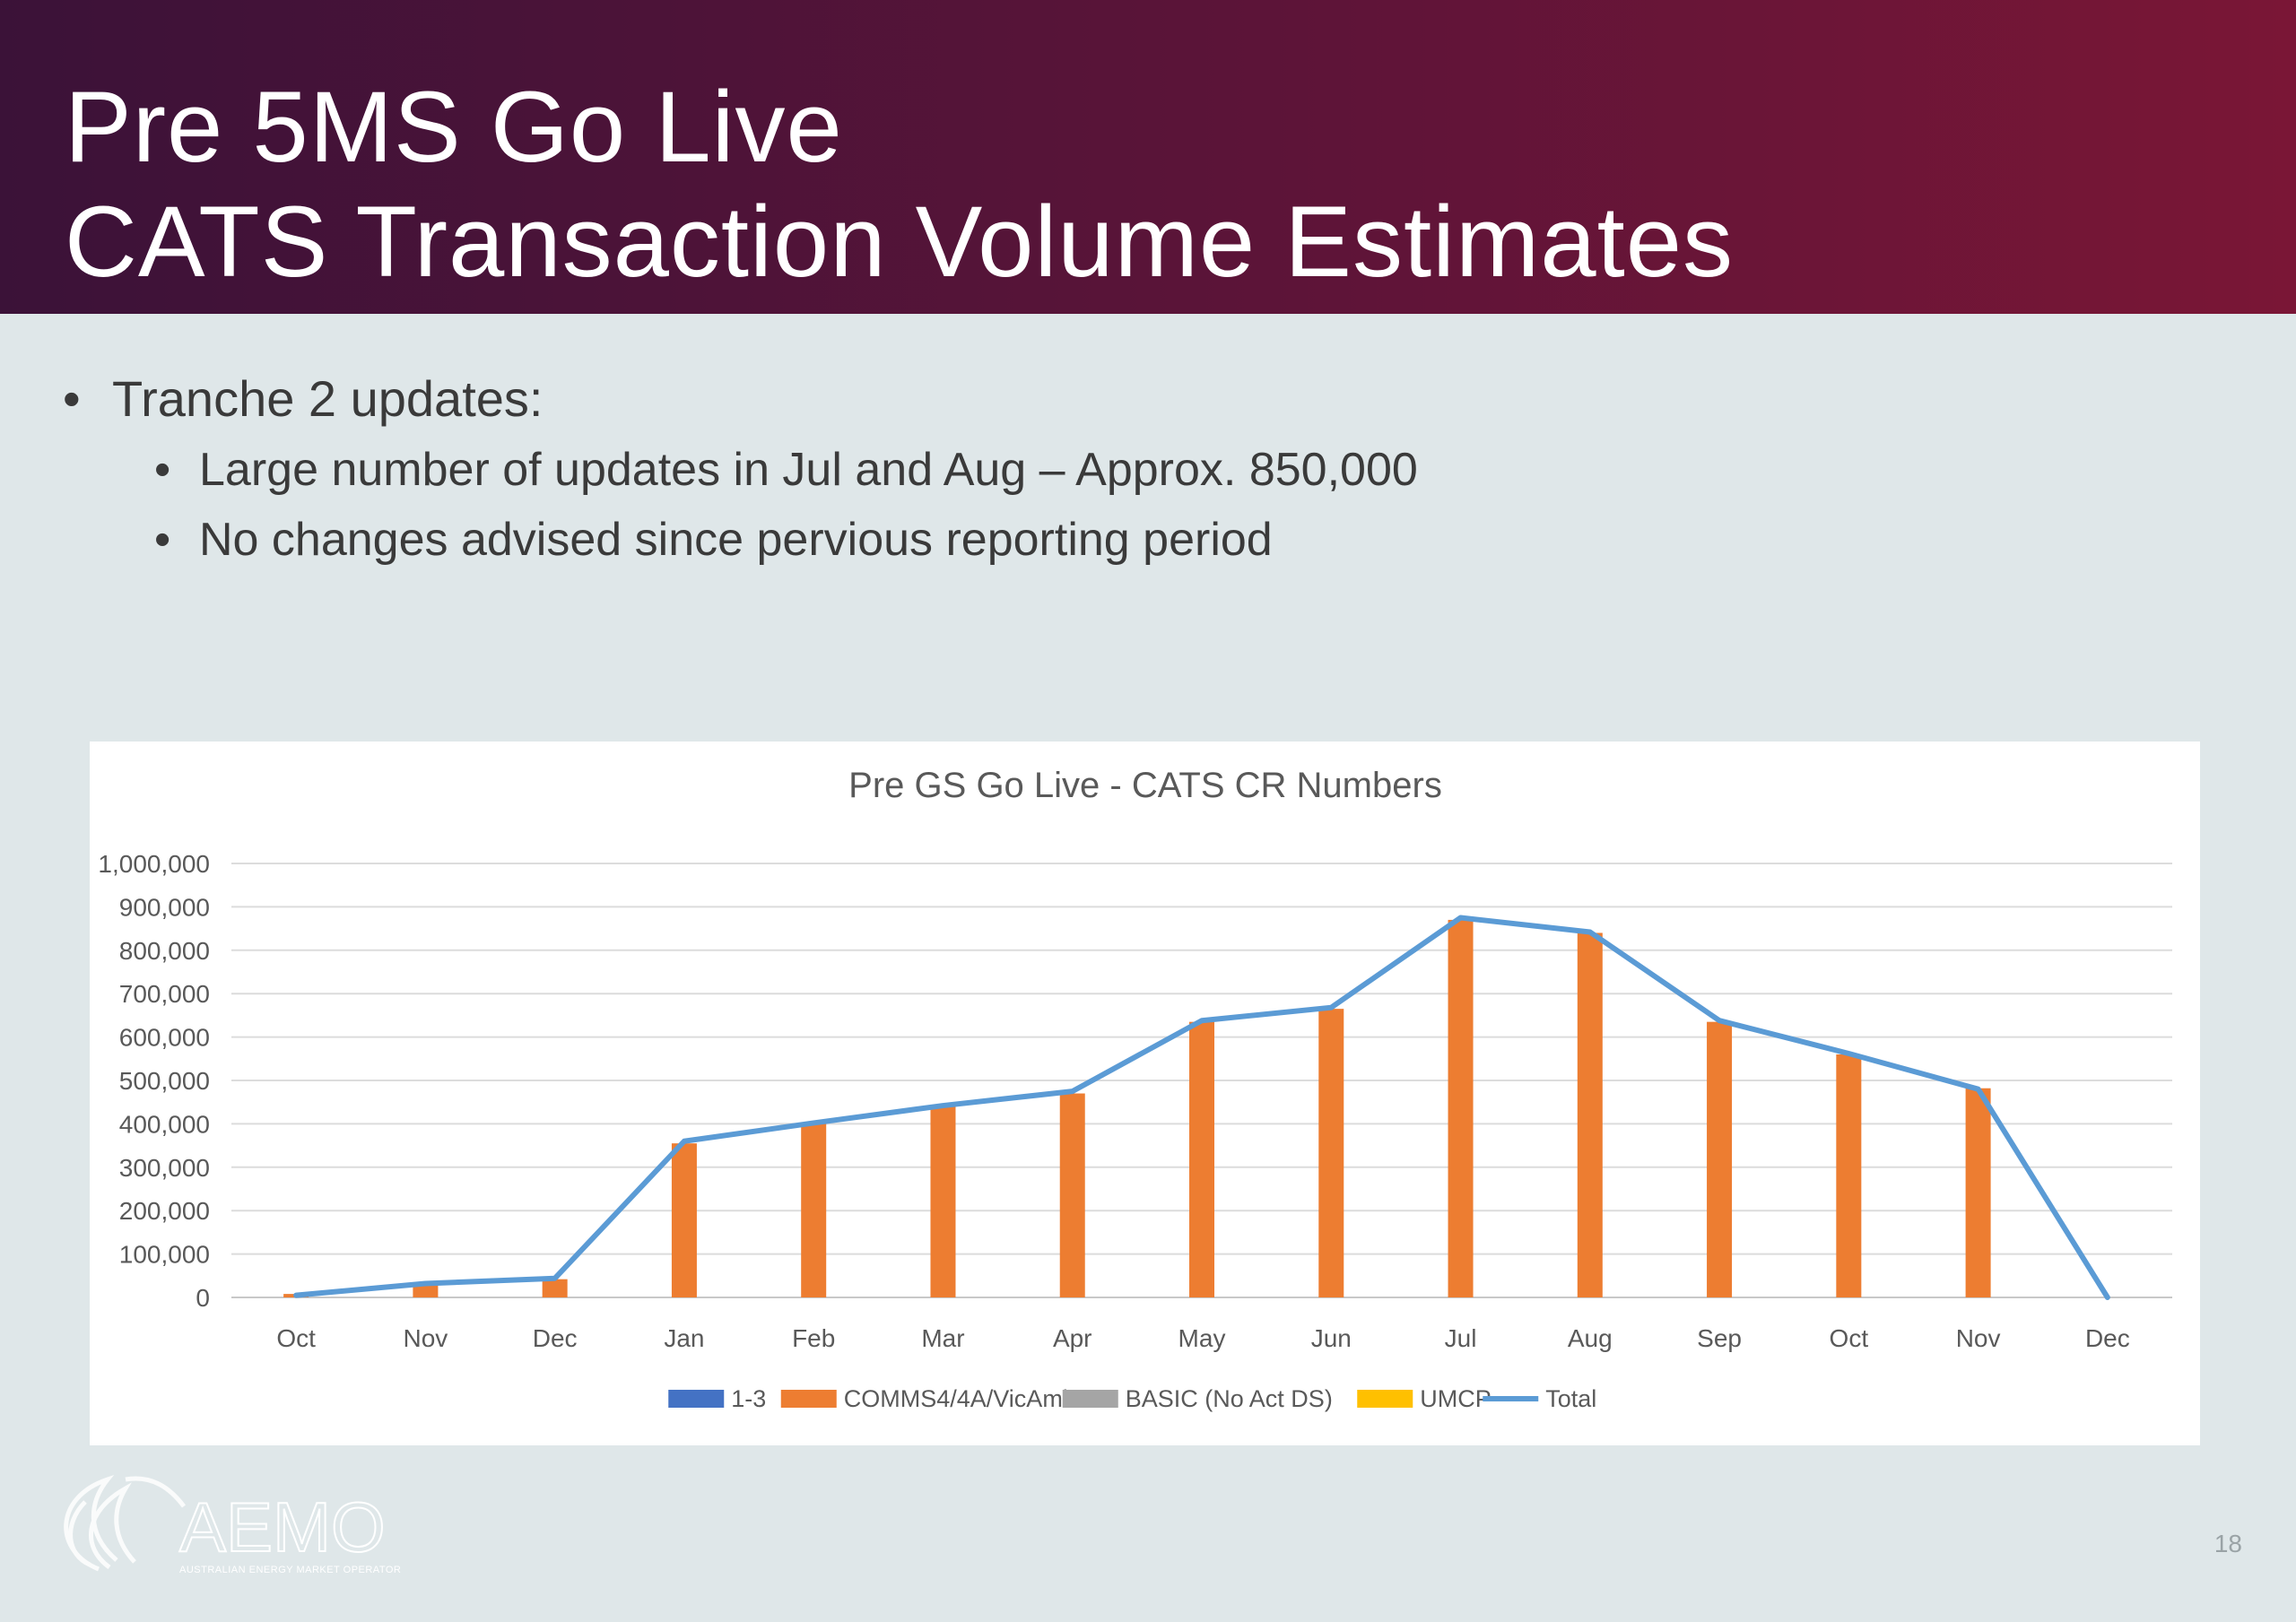 The width and height of the screenshot is (2296, 1622). I want to click on y-tick-label: 500,000, so click(164, 1081).